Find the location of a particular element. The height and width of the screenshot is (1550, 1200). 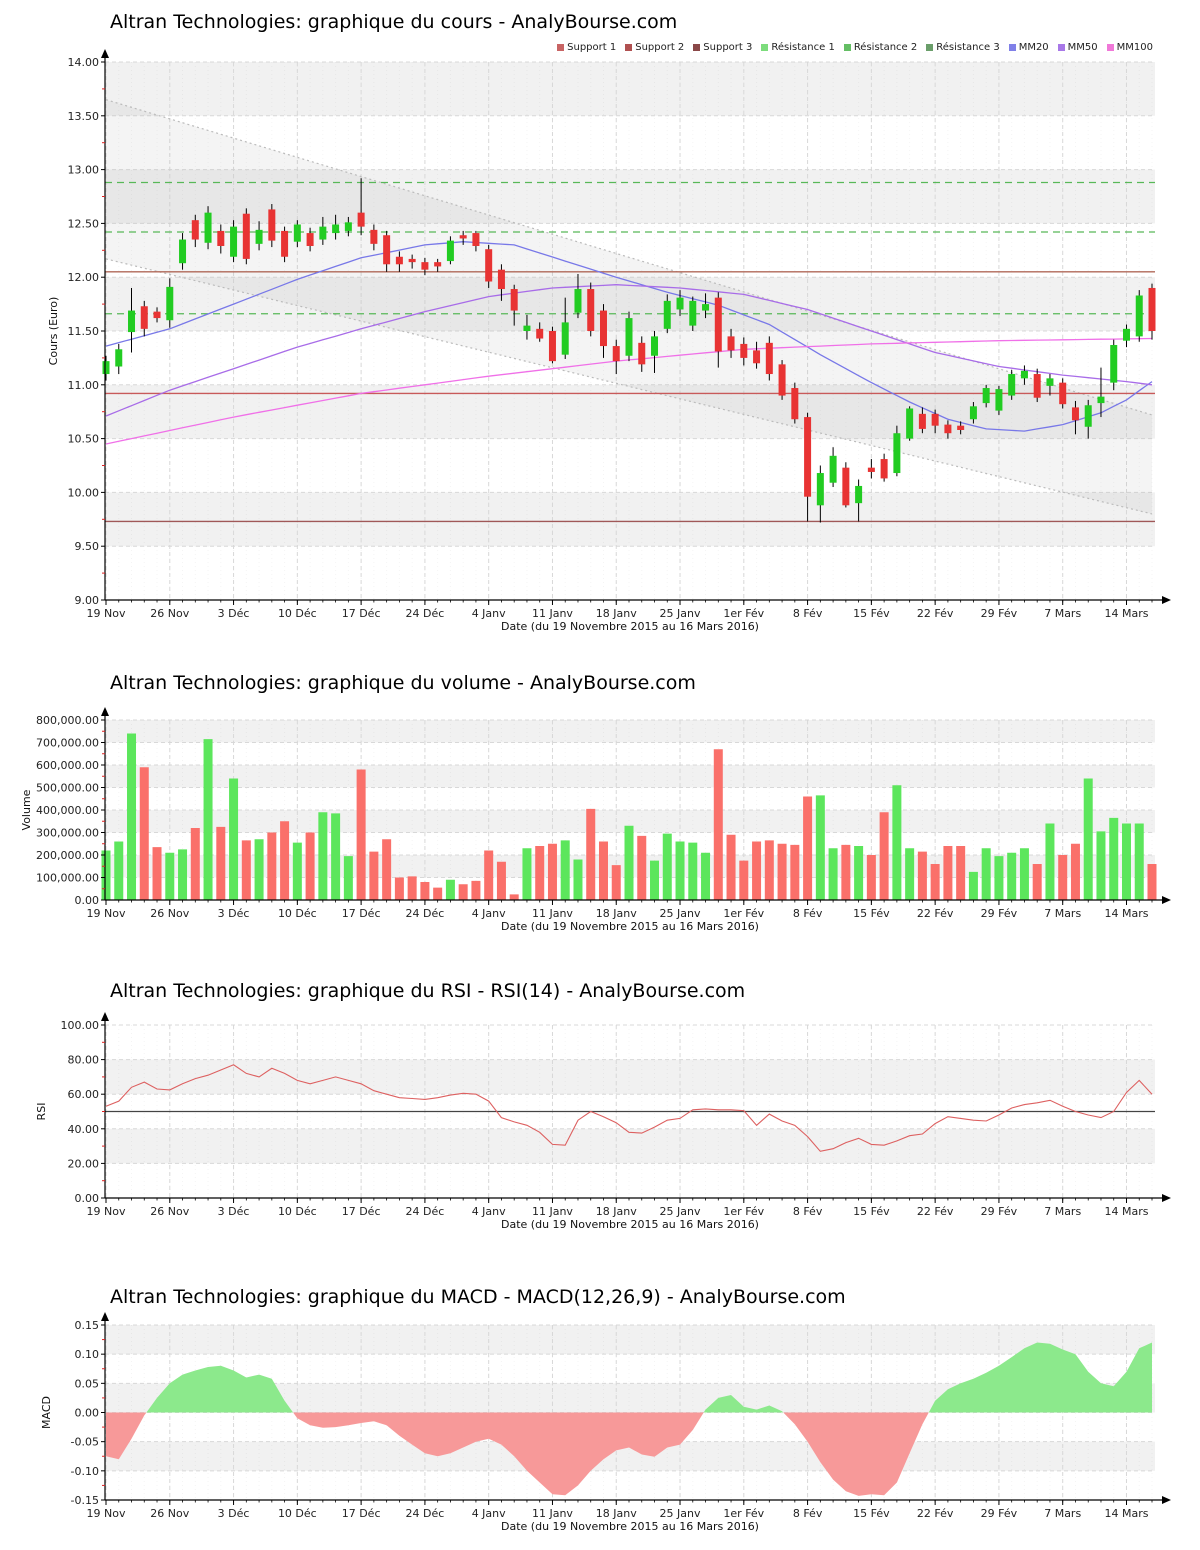

legend-item: MM50 is located at coordinates (1077, 47).